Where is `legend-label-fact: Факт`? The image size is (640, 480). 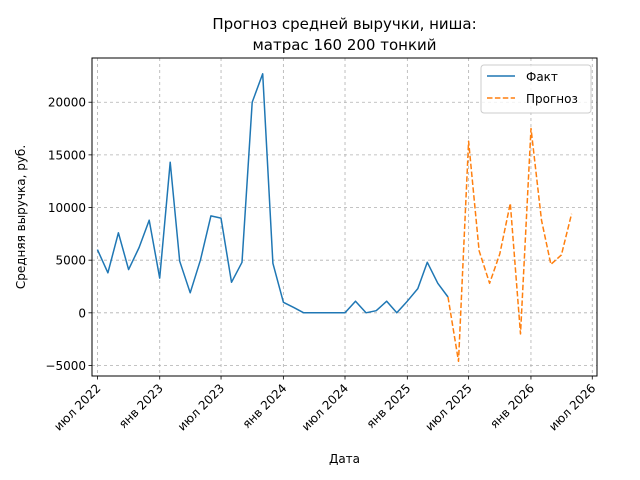
legend-label-fact: Факт is located at coordinates (542, 77).